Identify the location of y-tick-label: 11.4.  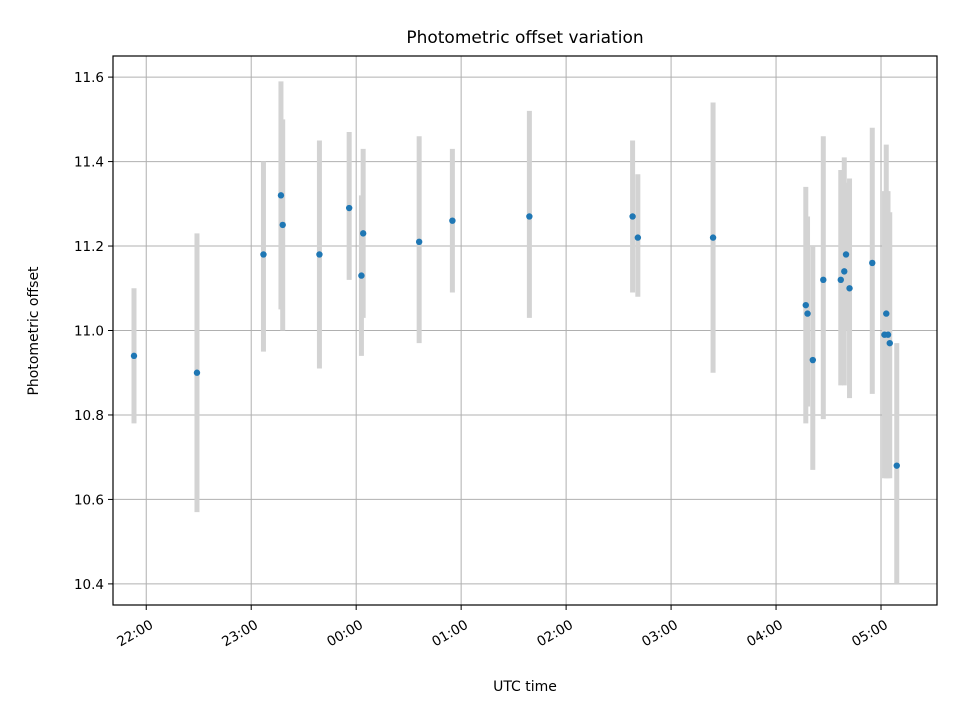
(89, 163).